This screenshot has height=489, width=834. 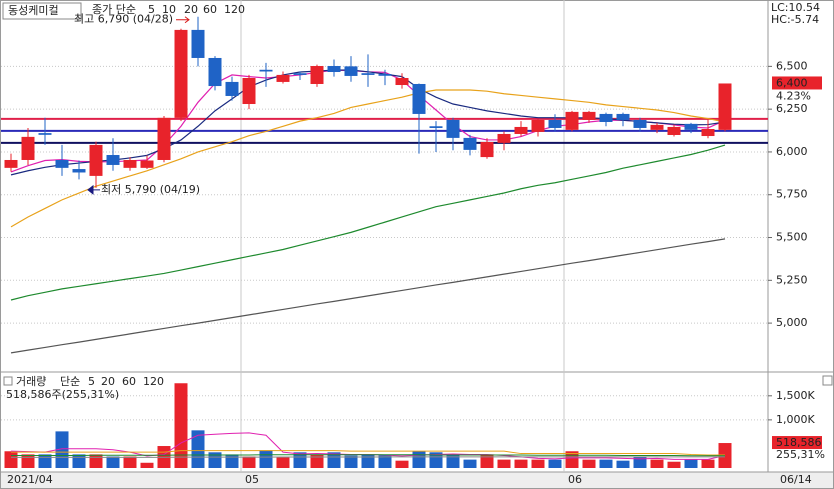 What do you see at coordinates (31, 381) in the screenshot?
I see `volume-title: 거래량` at bounding box center [31, 381].